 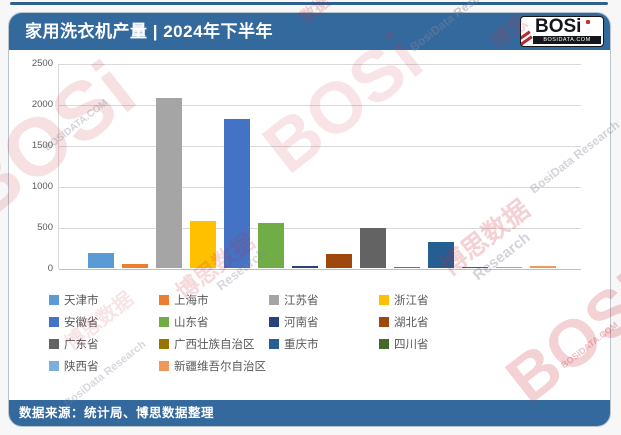 What do you see at coordinates (324, 300) in the screenshot?
I see `legend-item-江苏省: 江苏省` at bounding box center [324, 300].